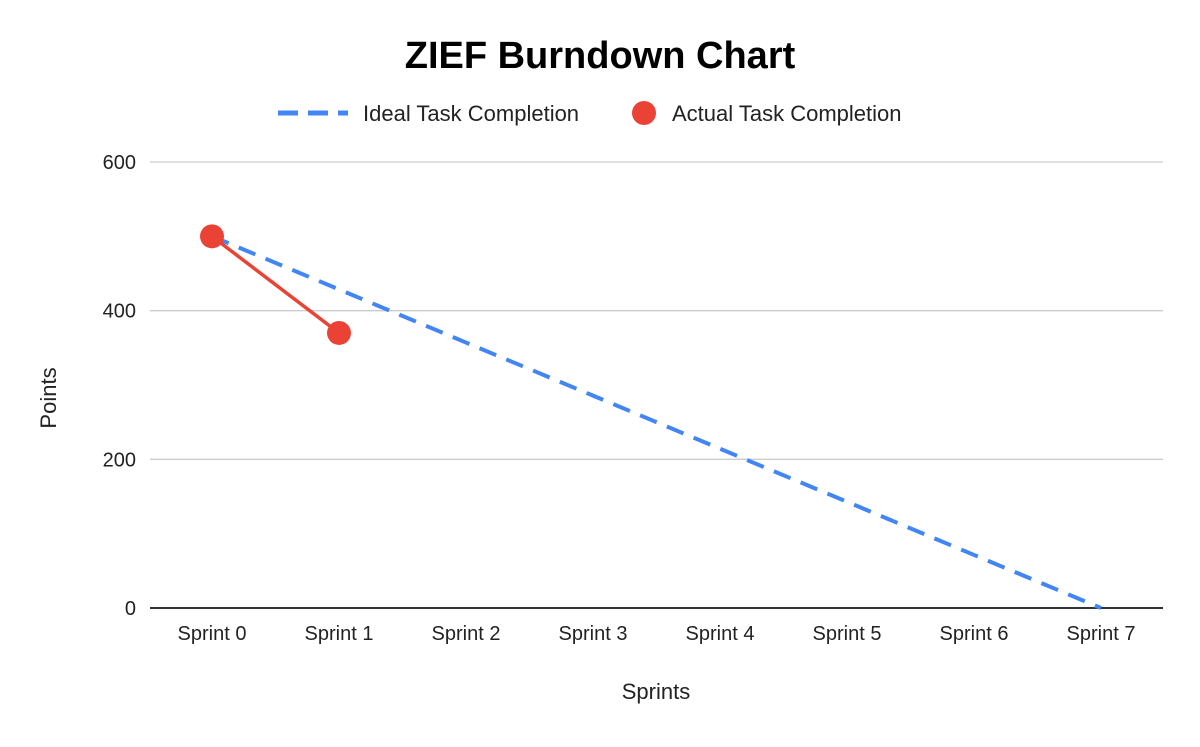 This screenshot has height=747, width=1200. I want to click on legend-item-ideal: Ideal Task Completion, so click(428, 113).